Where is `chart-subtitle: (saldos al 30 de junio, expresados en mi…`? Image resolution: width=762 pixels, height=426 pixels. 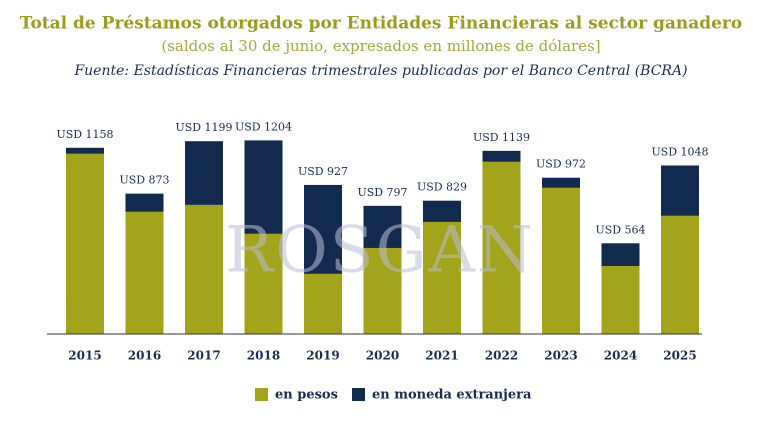 chart-subtitle: (saldos al 30 de junio, expresados en mi… is located at coordinates (380, 46).